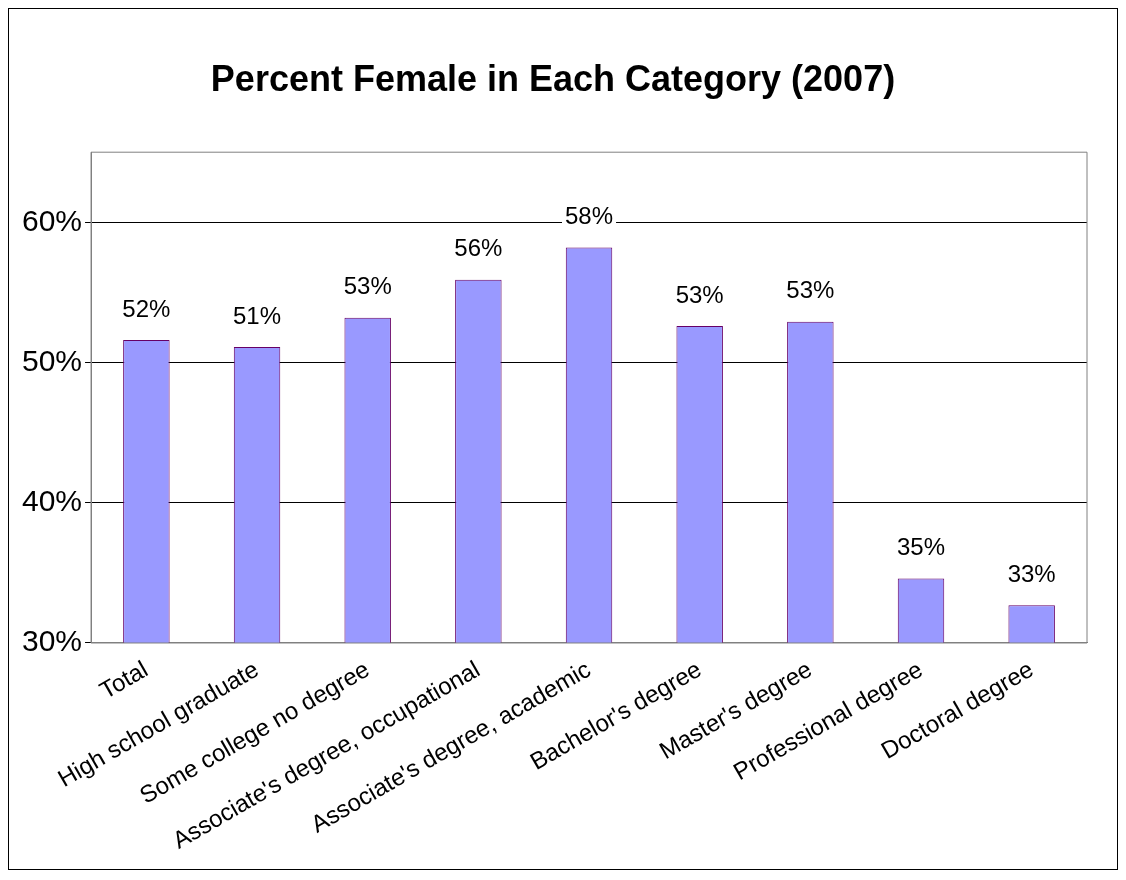  I want to click on data-label: 52%, so click(146, 308).